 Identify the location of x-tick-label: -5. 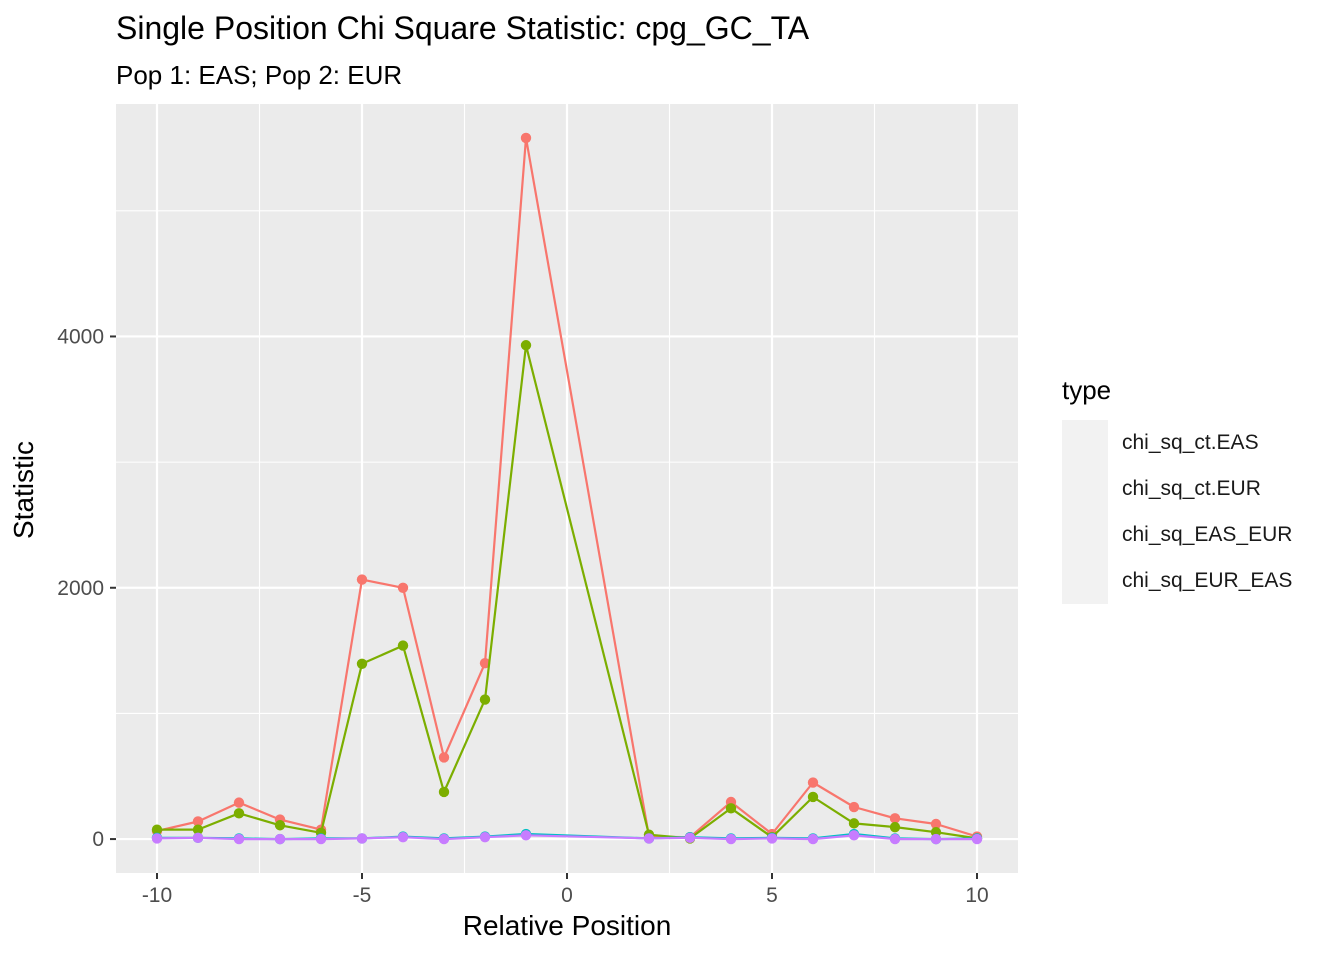
(362, 895).